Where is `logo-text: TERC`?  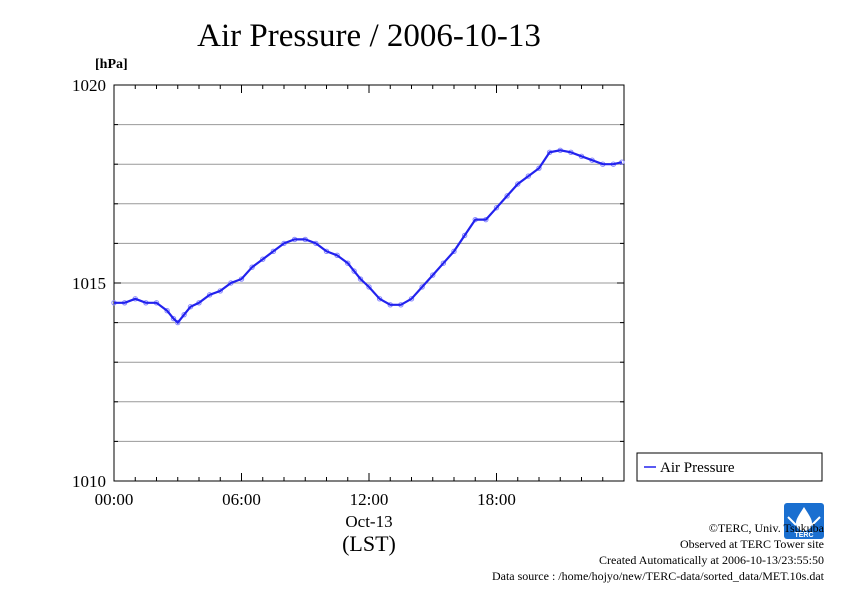 logo-text: TERC is located at coordinates (803, 535).